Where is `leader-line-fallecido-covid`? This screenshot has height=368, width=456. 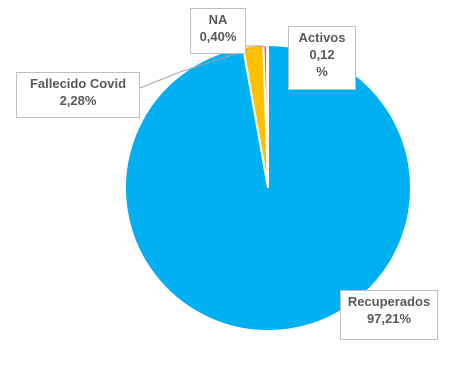 leader-line-fallecido-covid is located at coordinates (194, 69).